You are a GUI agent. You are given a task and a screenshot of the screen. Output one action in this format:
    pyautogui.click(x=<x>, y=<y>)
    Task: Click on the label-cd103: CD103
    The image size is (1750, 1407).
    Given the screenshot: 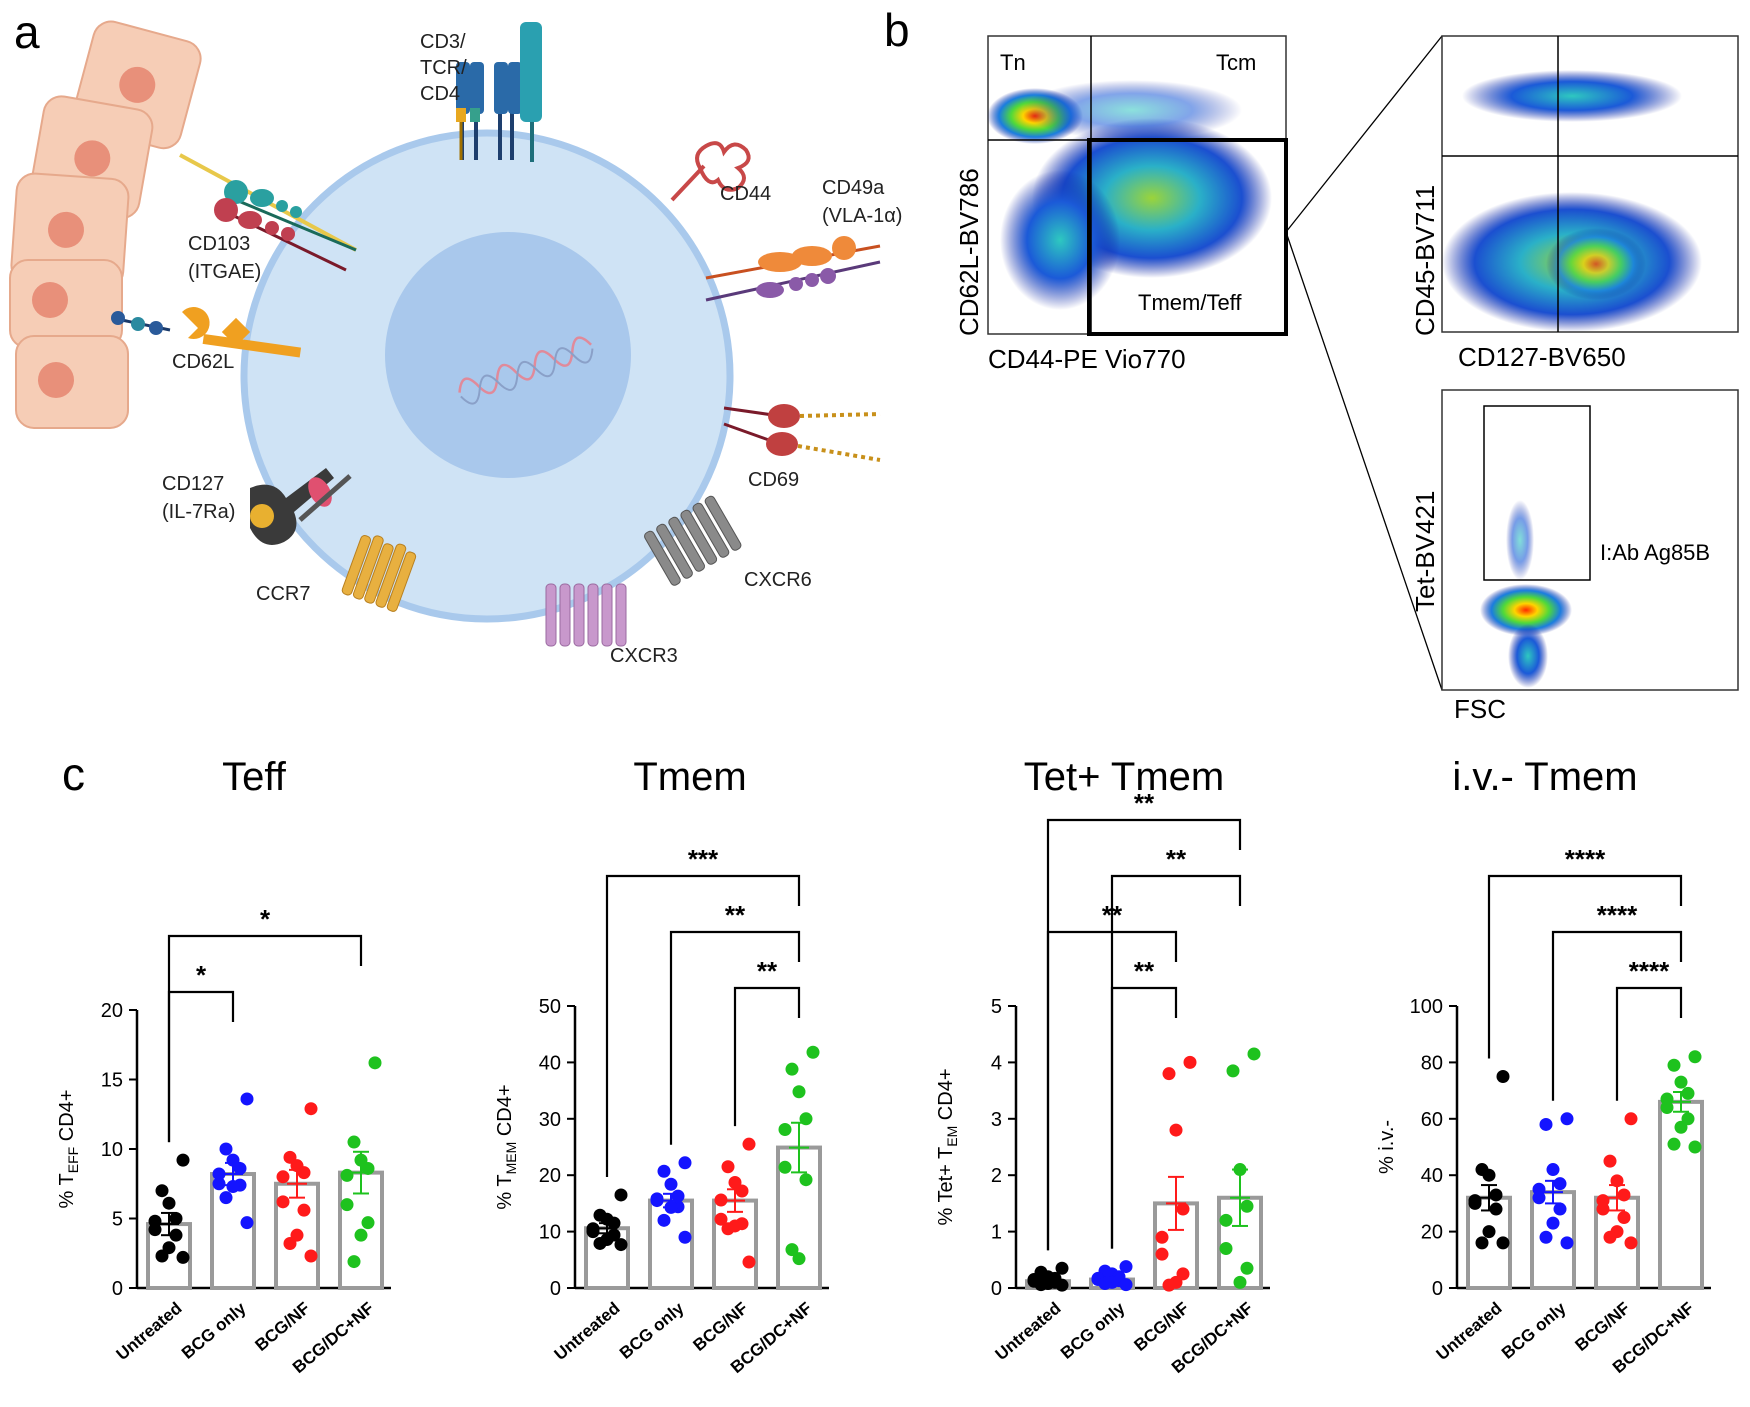 What is the action you would take?
    pyautogui.click(x=219, y=244)
    